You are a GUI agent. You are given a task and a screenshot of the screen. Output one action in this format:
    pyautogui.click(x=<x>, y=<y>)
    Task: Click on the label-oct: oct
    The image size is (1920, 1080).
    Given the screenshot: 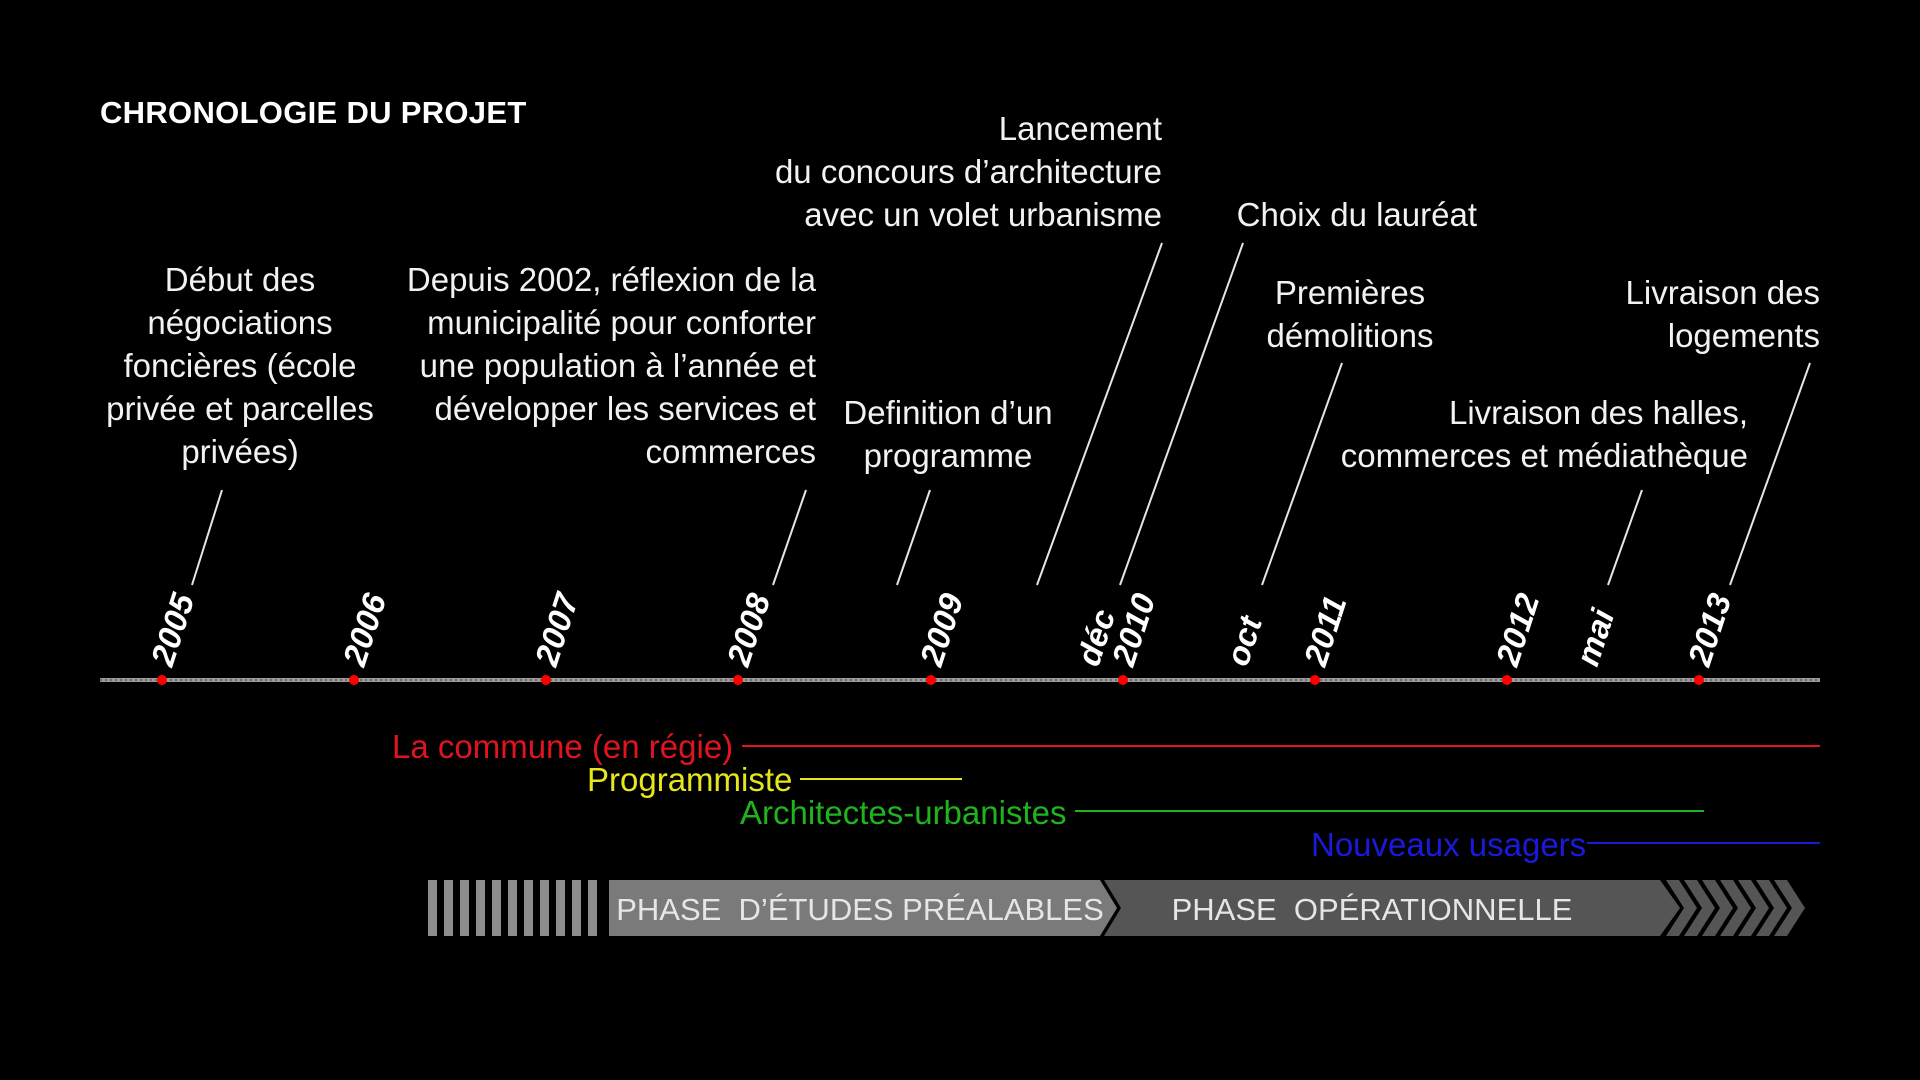 What is the action you would take?
    pyautogui.click(x=1243, y=640)
    